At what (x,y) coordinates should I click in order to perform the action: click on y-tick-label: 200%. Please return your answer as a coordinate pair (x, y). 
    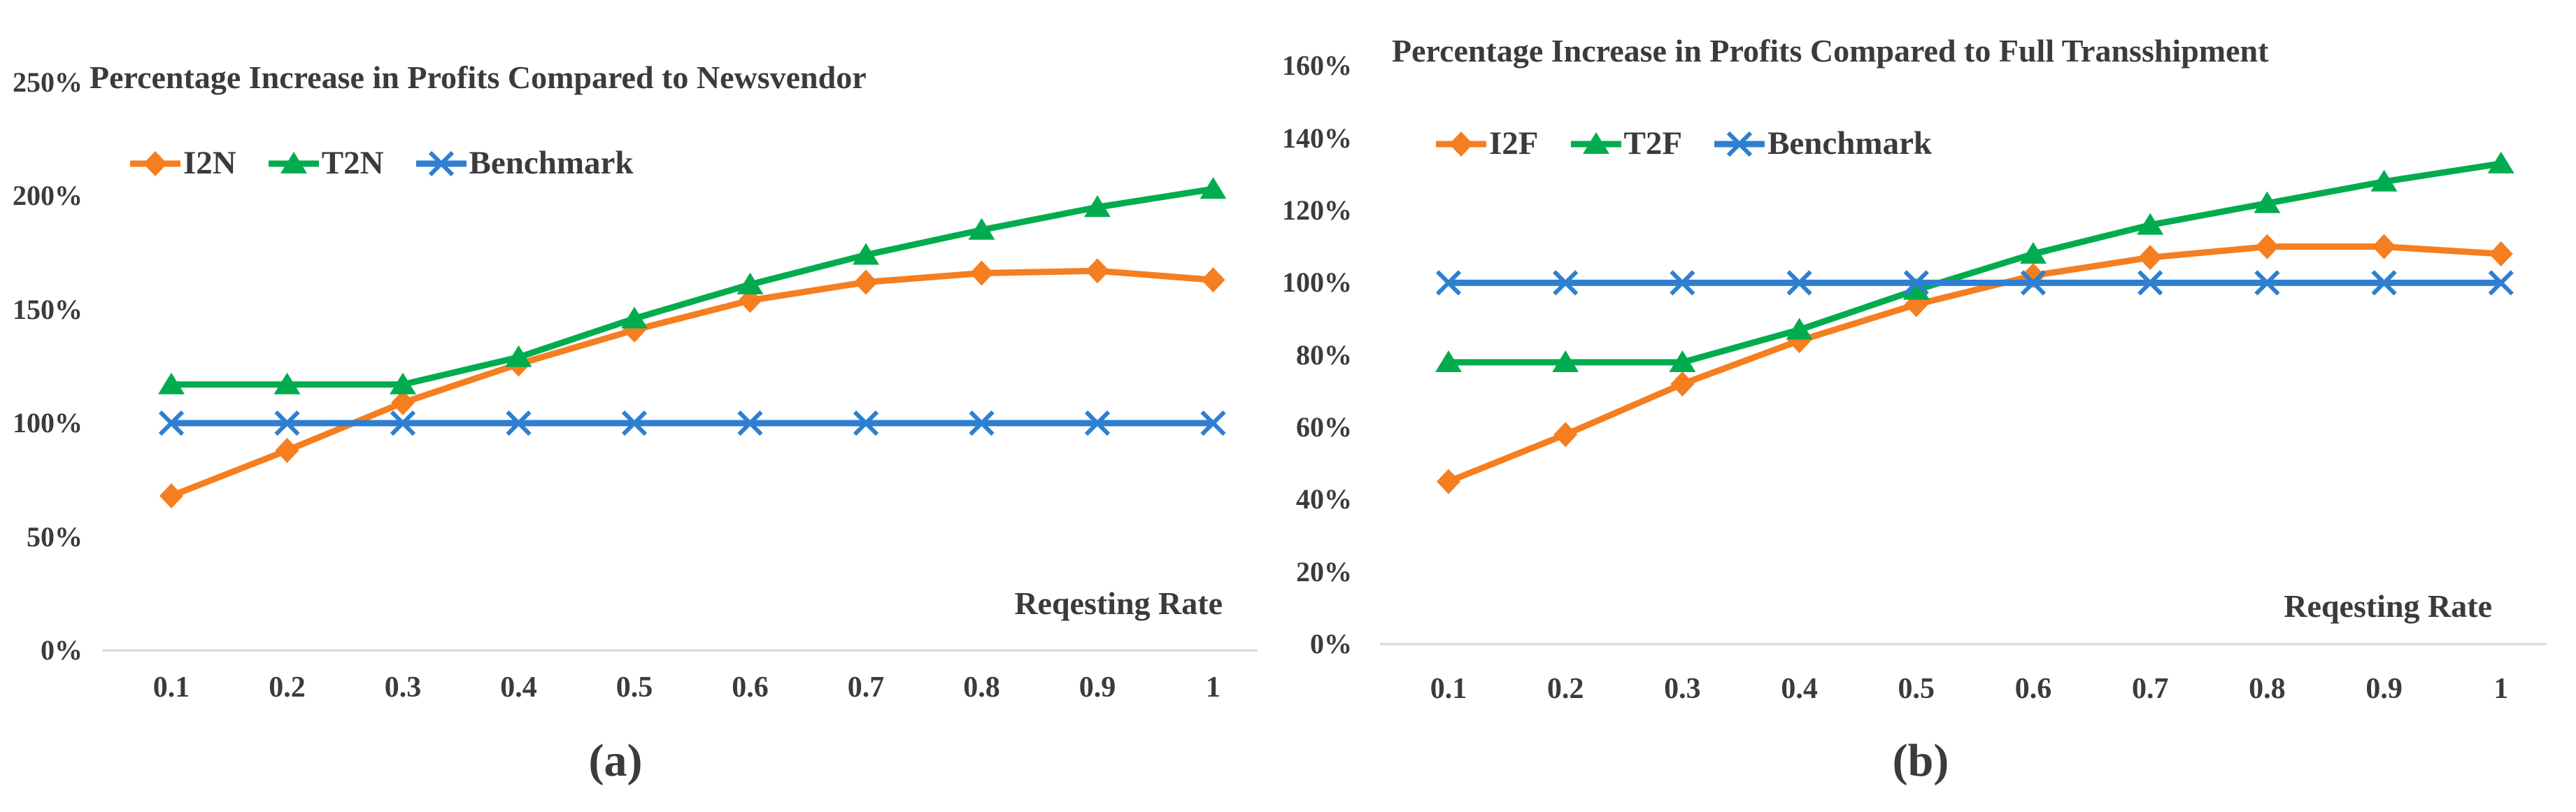
    Looking at the image, I should click on (48, 196).